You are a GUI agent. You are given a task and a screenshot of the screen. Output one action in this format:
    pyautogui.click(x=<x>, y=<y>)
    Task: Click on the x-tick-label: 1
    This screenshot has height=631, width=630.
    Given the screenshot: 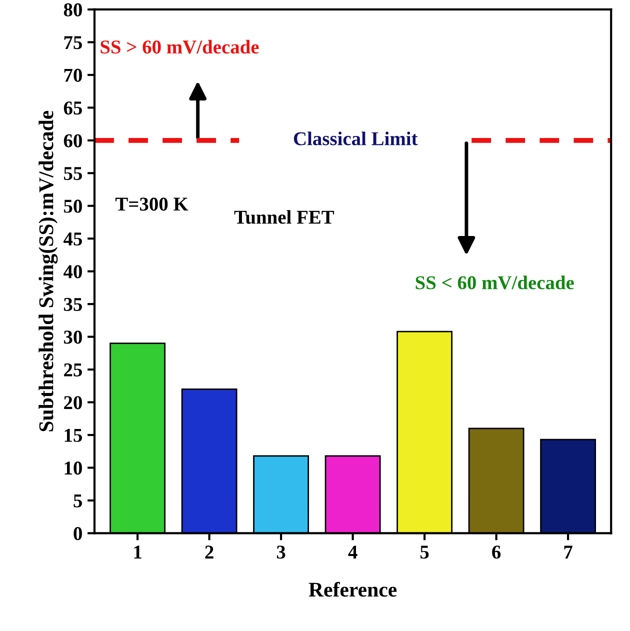 What is the action you would take?
    pyautogui.click(x=138, y=552)
    